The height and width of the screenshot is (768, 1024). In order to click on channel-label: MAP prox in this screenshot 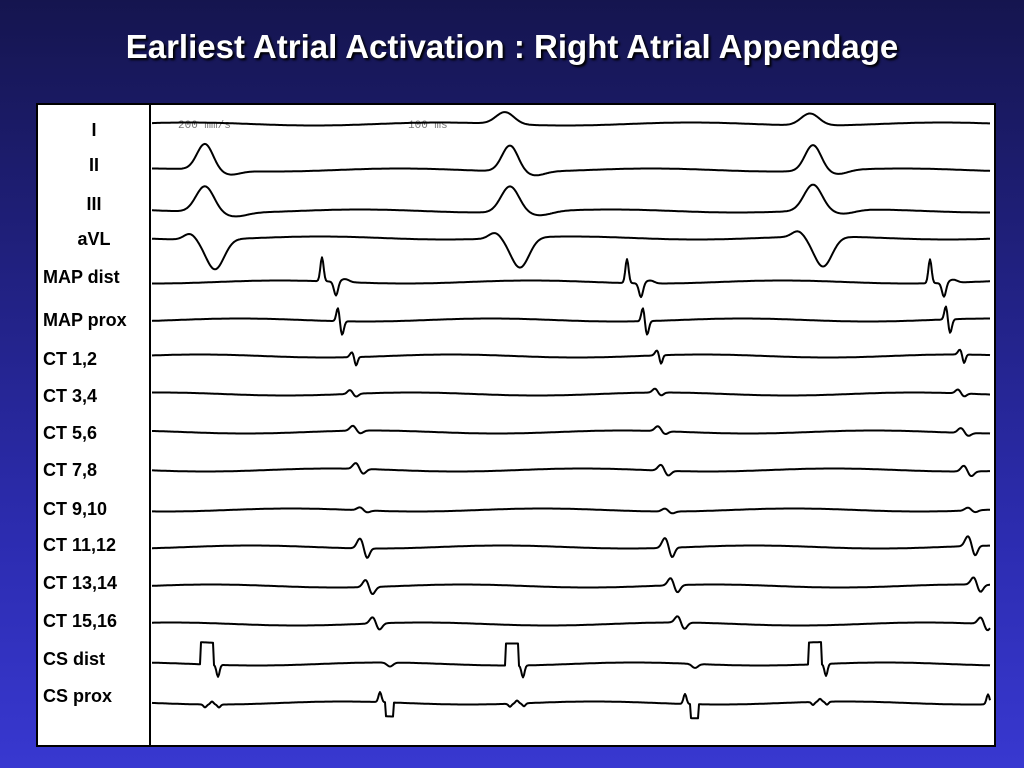, I will do `click(85, 320)`.